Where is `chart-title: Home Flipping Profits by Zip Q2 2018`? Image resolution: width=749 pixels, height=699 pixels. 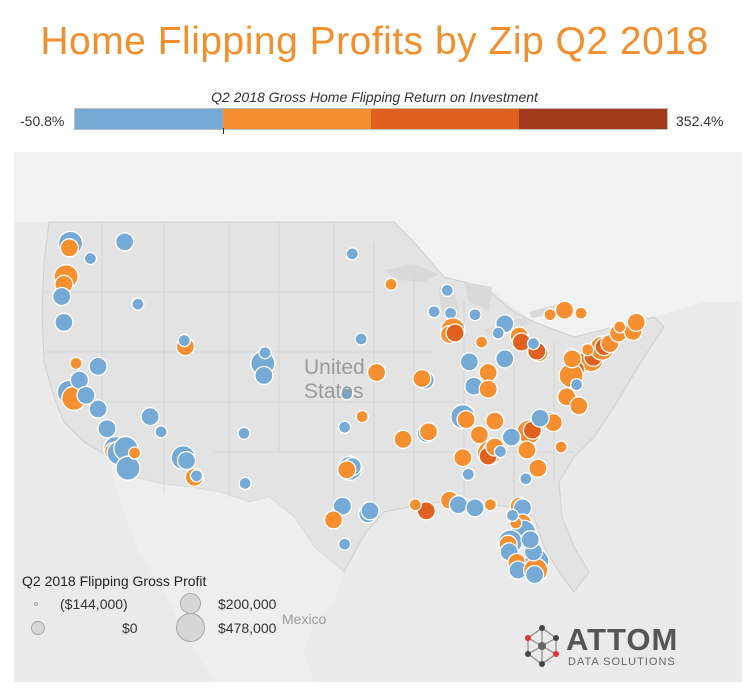
chart-title: Home Flipping Profits by Zip Q2 2018 is located at coordinates (374, 41).